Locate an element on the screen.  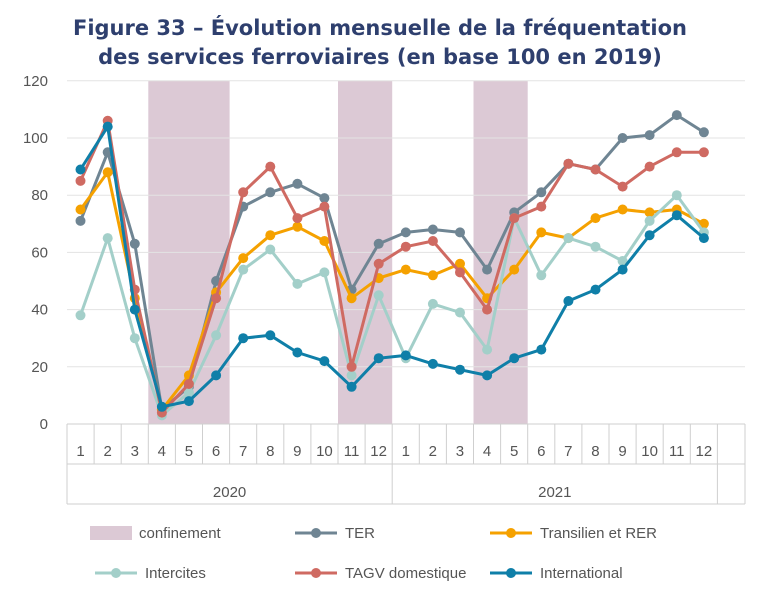
legend-item-transilien-et-rer: Transilien et RER is located at coordinates (573, 533).